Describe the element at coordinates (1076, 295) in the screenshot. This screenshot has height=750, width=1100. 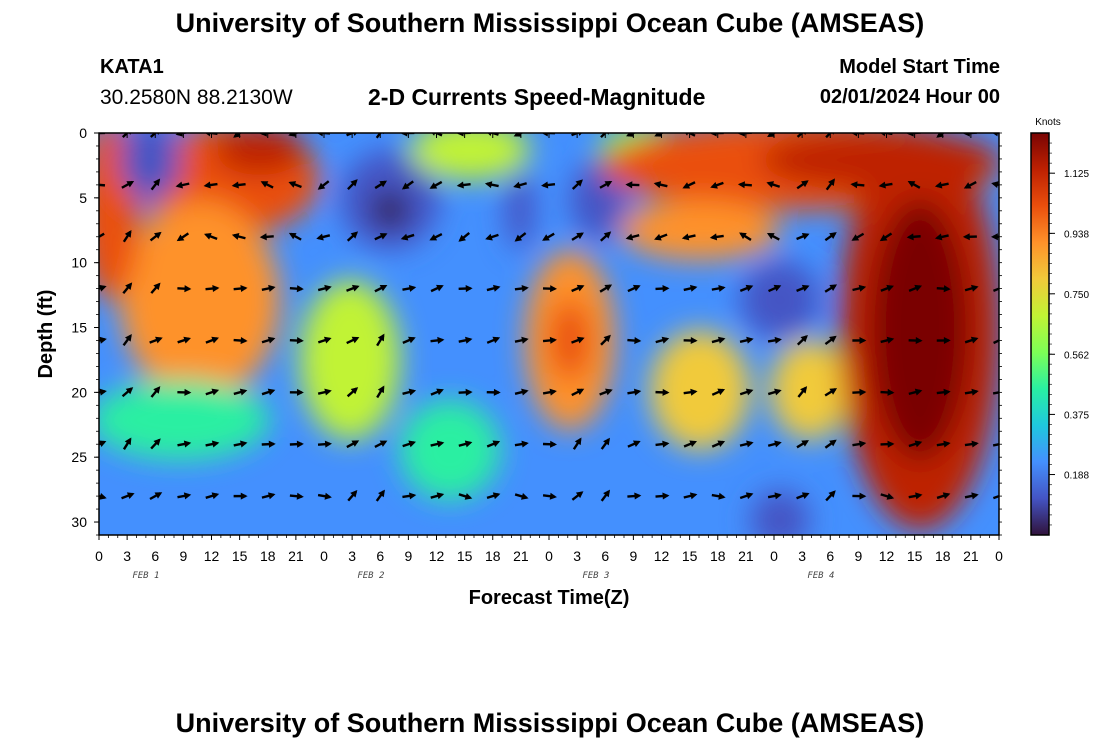
I see `colorbar-tick-label: 0.750` at that location.